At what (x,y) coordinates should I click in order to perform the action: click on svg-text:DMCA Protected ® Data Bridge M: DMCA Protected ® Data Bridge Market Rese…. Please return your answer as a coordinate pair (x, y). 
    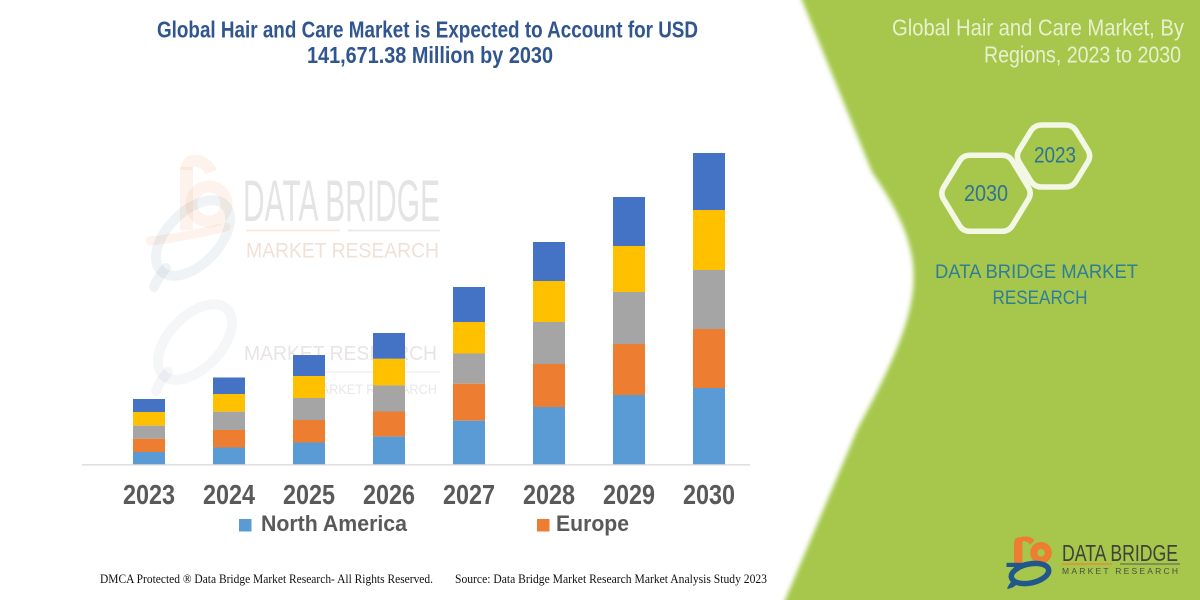
    Looking at the image, I should click on (266, 579).